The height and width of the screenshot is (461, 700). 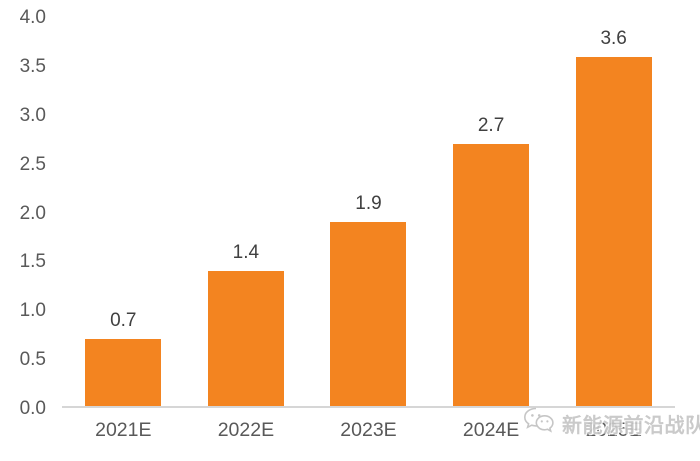 I want to click on y-tick-label: 0.5, so click(x=32, y=360).